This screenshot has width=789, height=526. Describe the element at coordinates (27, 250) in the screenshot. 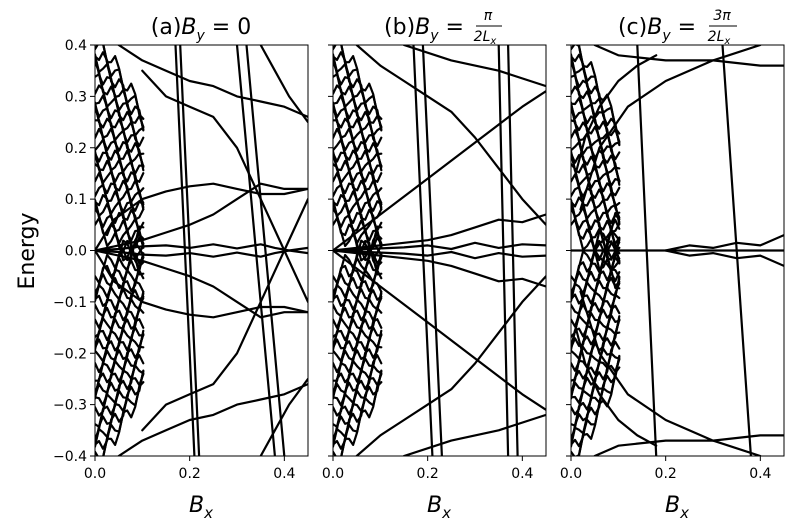

I see `y-axis-label: Energy` at that location.